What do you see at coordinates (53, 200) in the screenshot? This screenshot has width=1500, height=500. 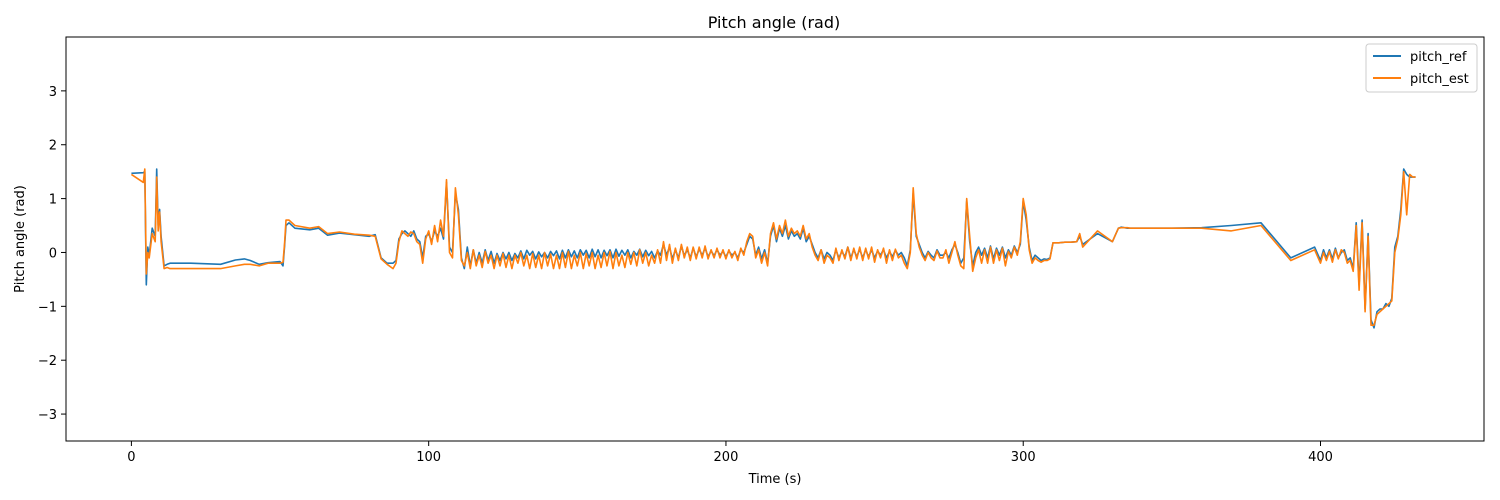 I see `y-tick-label: 1` at bounding box center [53, 200].